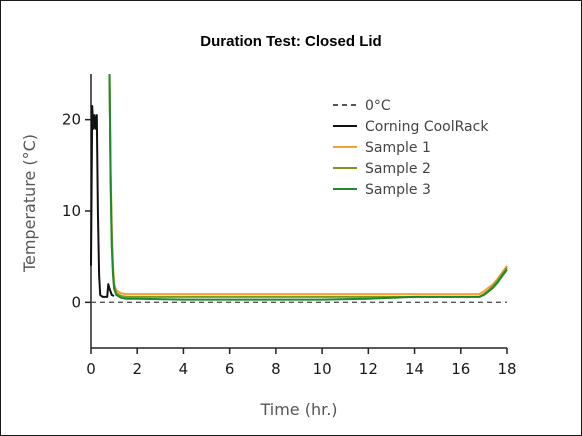 The height and width of the screenshot is (436, 582). Describe the element at coordinates (298, 409) in the screenshot. I see `x-axis-title: Time (hr.)` at that location.